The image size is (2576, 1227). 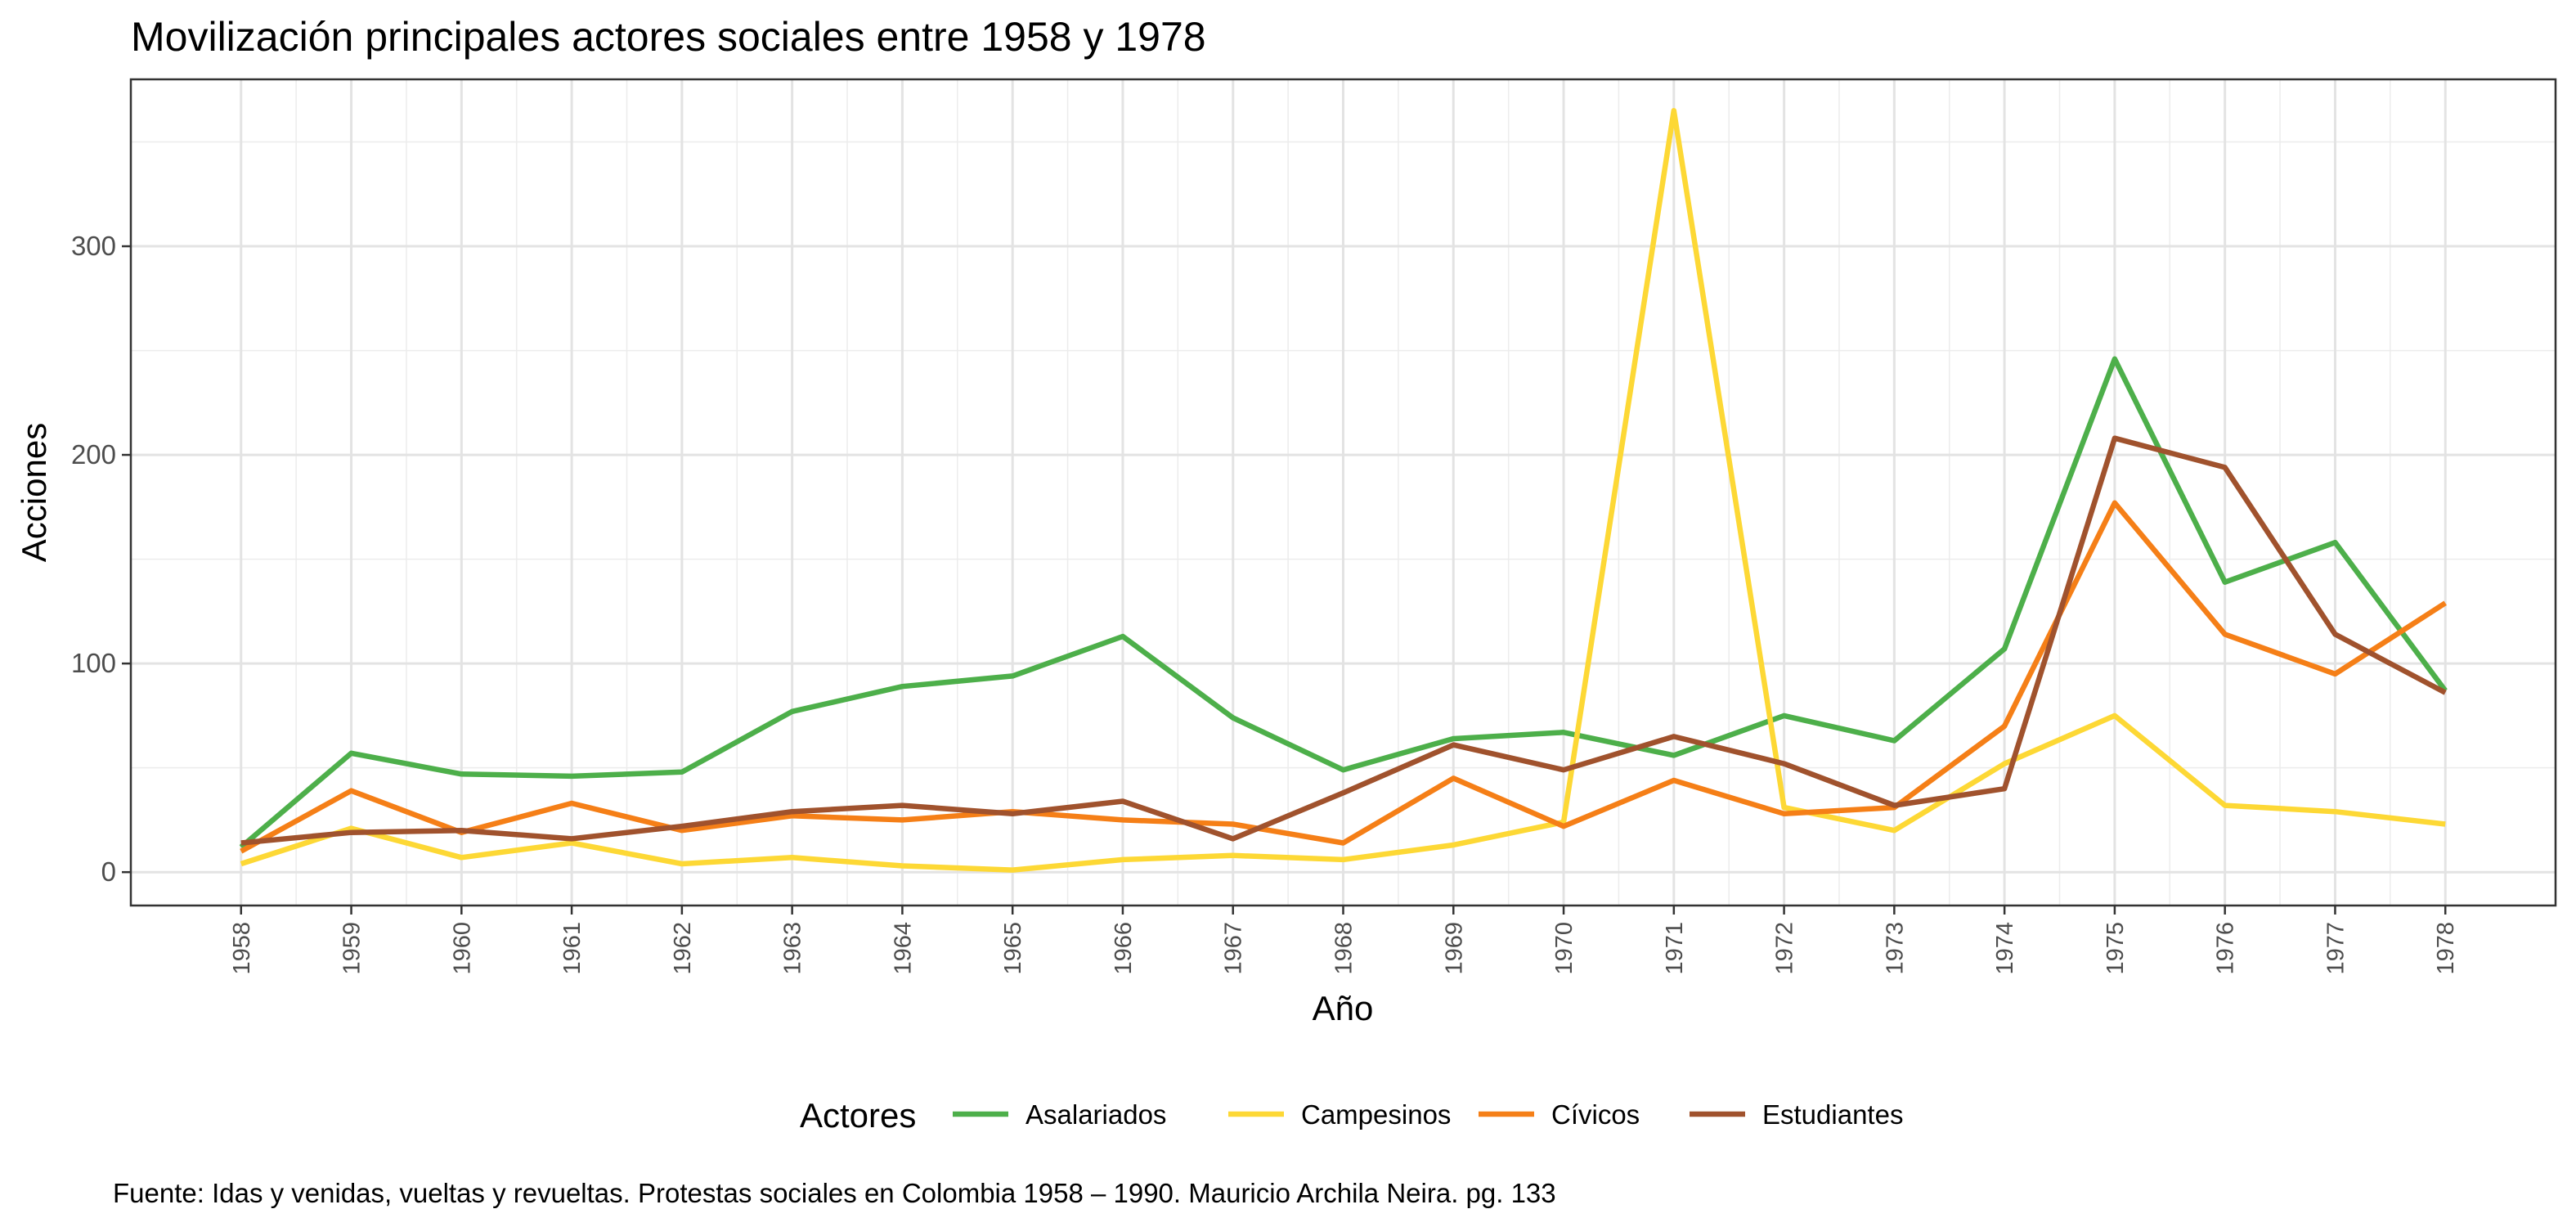 I want to click on x-tick-label: 1974, so click(x=2005, y=948).